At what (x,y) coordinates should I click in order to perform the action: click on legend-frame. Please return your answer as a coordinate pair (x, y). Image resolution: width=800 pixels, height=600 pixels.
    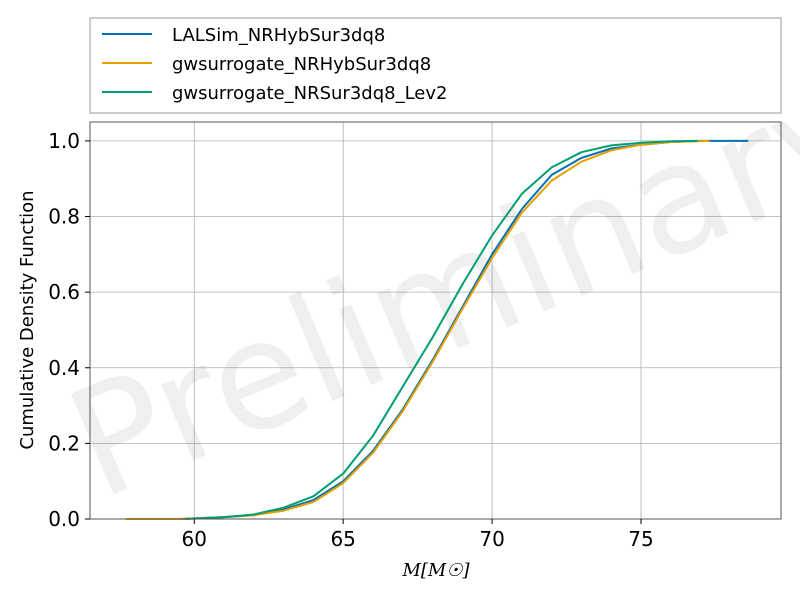
    Looking at the image, I should click on (435, 65).